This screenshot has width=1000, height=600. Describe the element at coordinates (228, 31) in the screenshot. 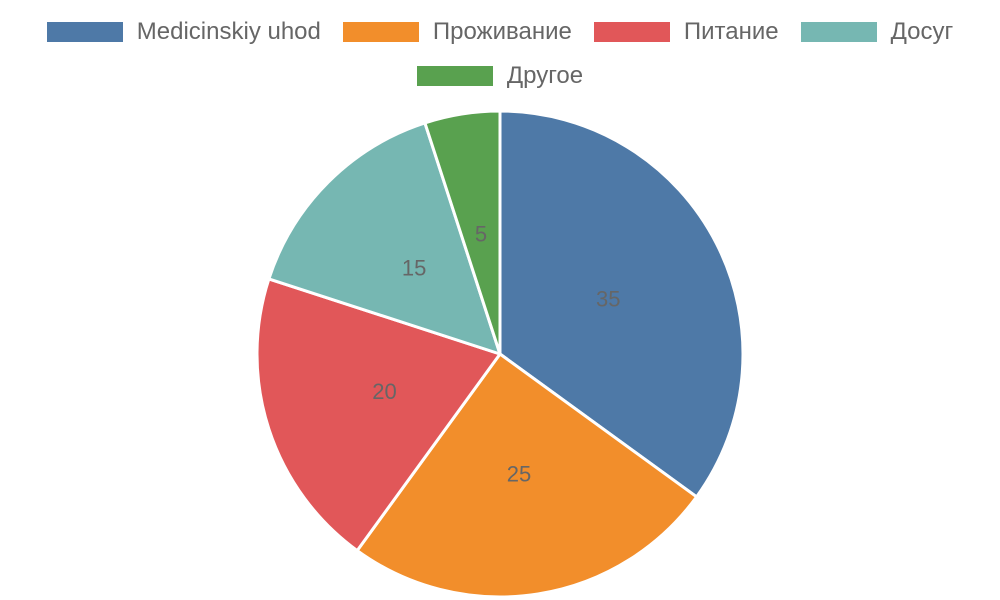

I see `legend-label-medicinskiy-uhod: Medicinskiy uhod` at that location.